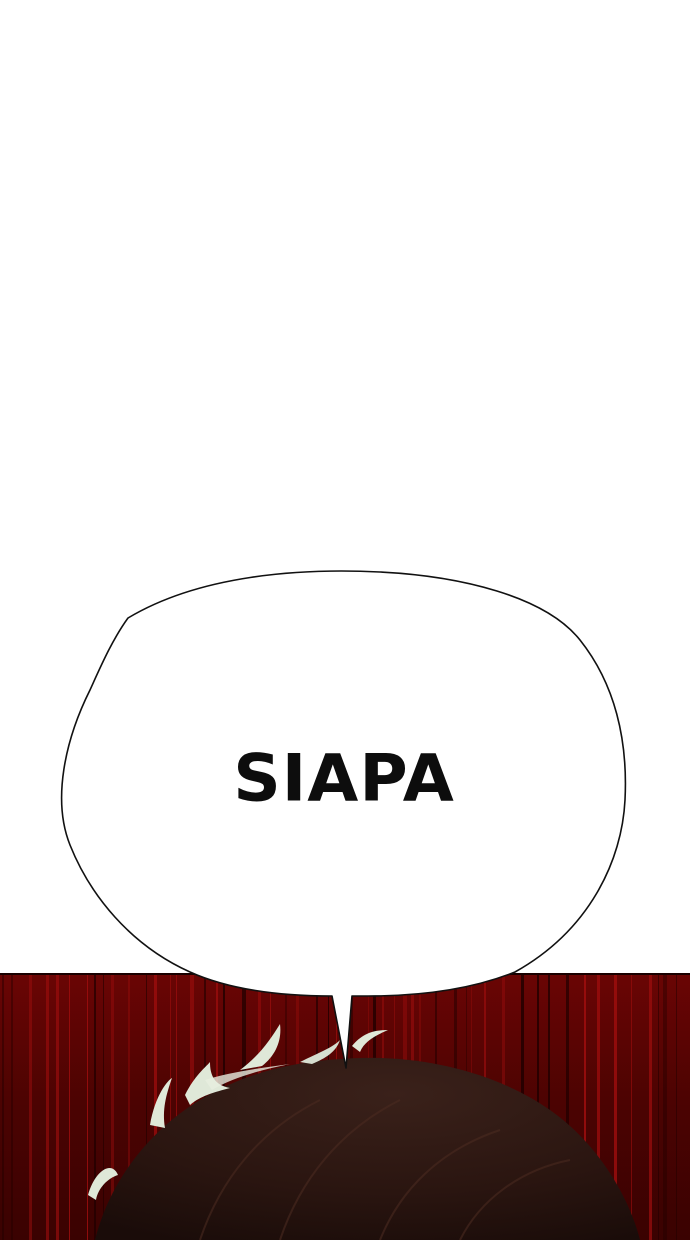 The image size is (690, 1240). I want to click on speech-bubble-text: SIAPA, so click(344, 778).